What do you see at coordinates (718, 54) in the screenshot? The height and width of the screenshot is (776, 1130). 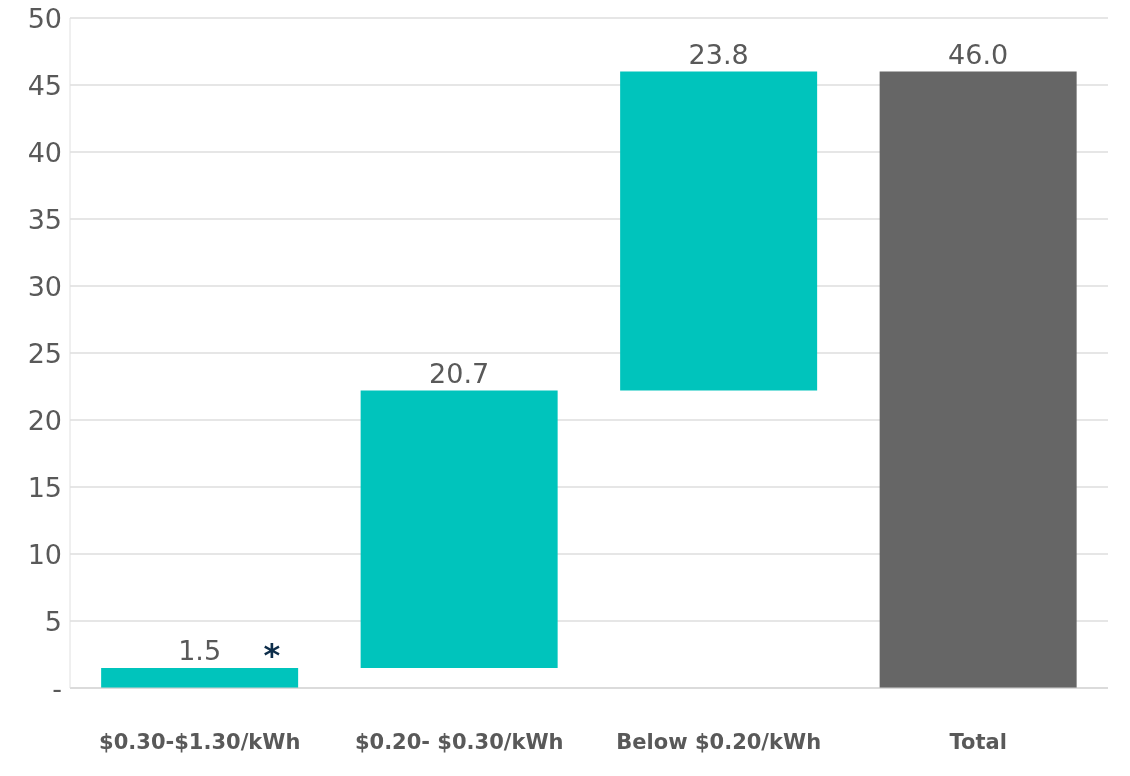 I see `data-label: 23.8` at bounding box center [718, 54].